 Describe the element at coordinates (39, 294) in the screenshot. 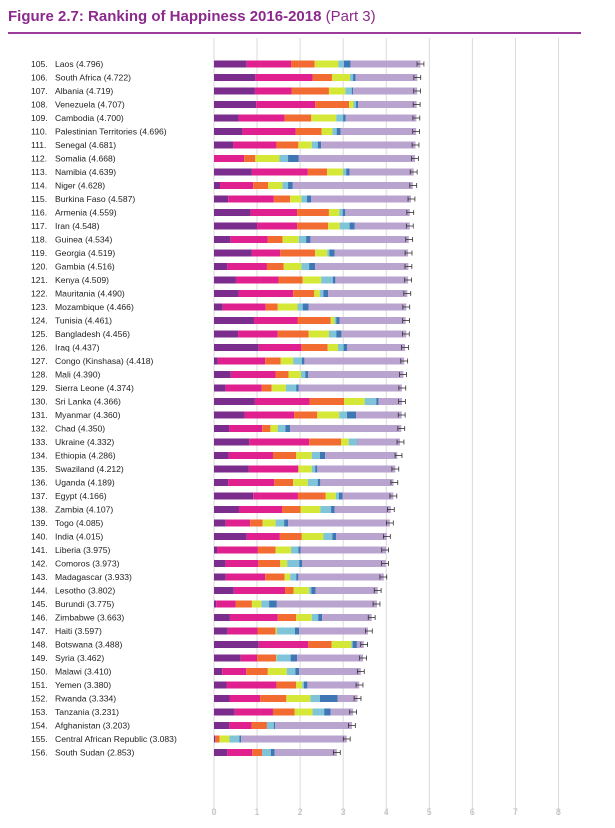

I see `rank-label: 122.` at that location.